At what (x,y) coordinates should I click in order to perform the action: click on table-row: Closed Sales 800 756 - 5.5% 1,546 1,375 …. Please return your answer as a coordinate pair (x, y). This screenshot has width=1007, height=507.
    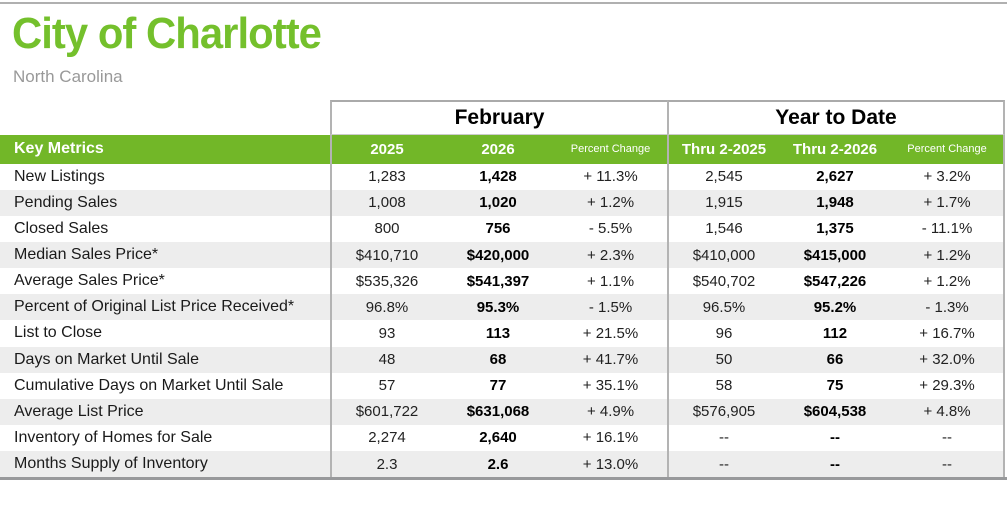
    Looking at the image, I should click on (502, 228).